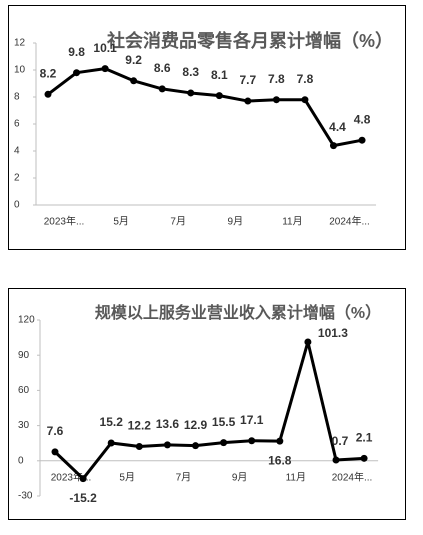  I want to click on data-label: 12.2, so click(140, 426).